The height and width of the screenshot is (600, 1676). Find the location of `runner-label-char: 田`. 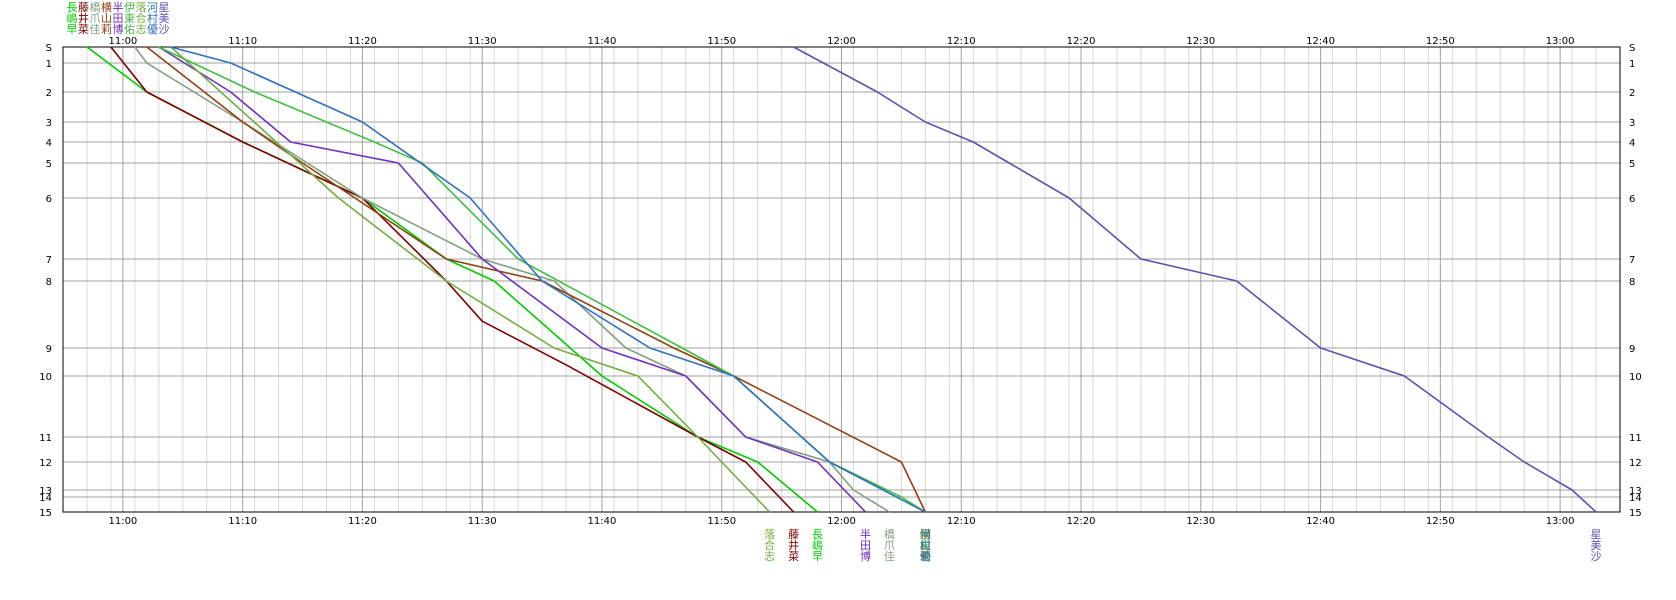

runner-label-char: 田 is located at coordinates (865, 545).